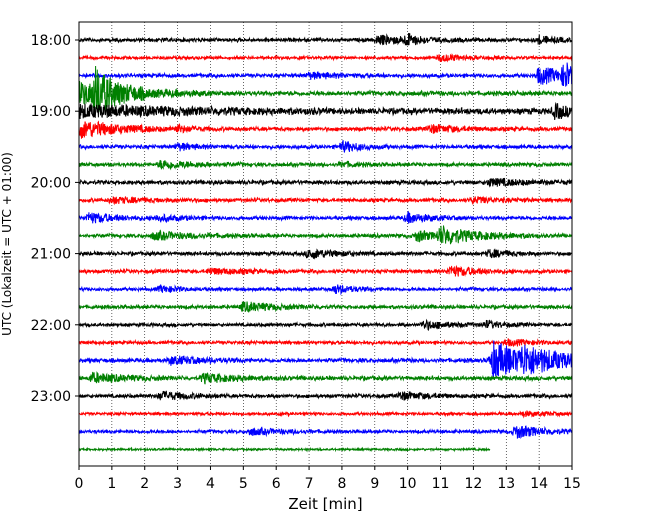 This screenshot has width=650, height=520. What do you see at coordinates (79, 484) in the screenshot?
I see `x-tick-label: 0` at bounding box center [79, 484].